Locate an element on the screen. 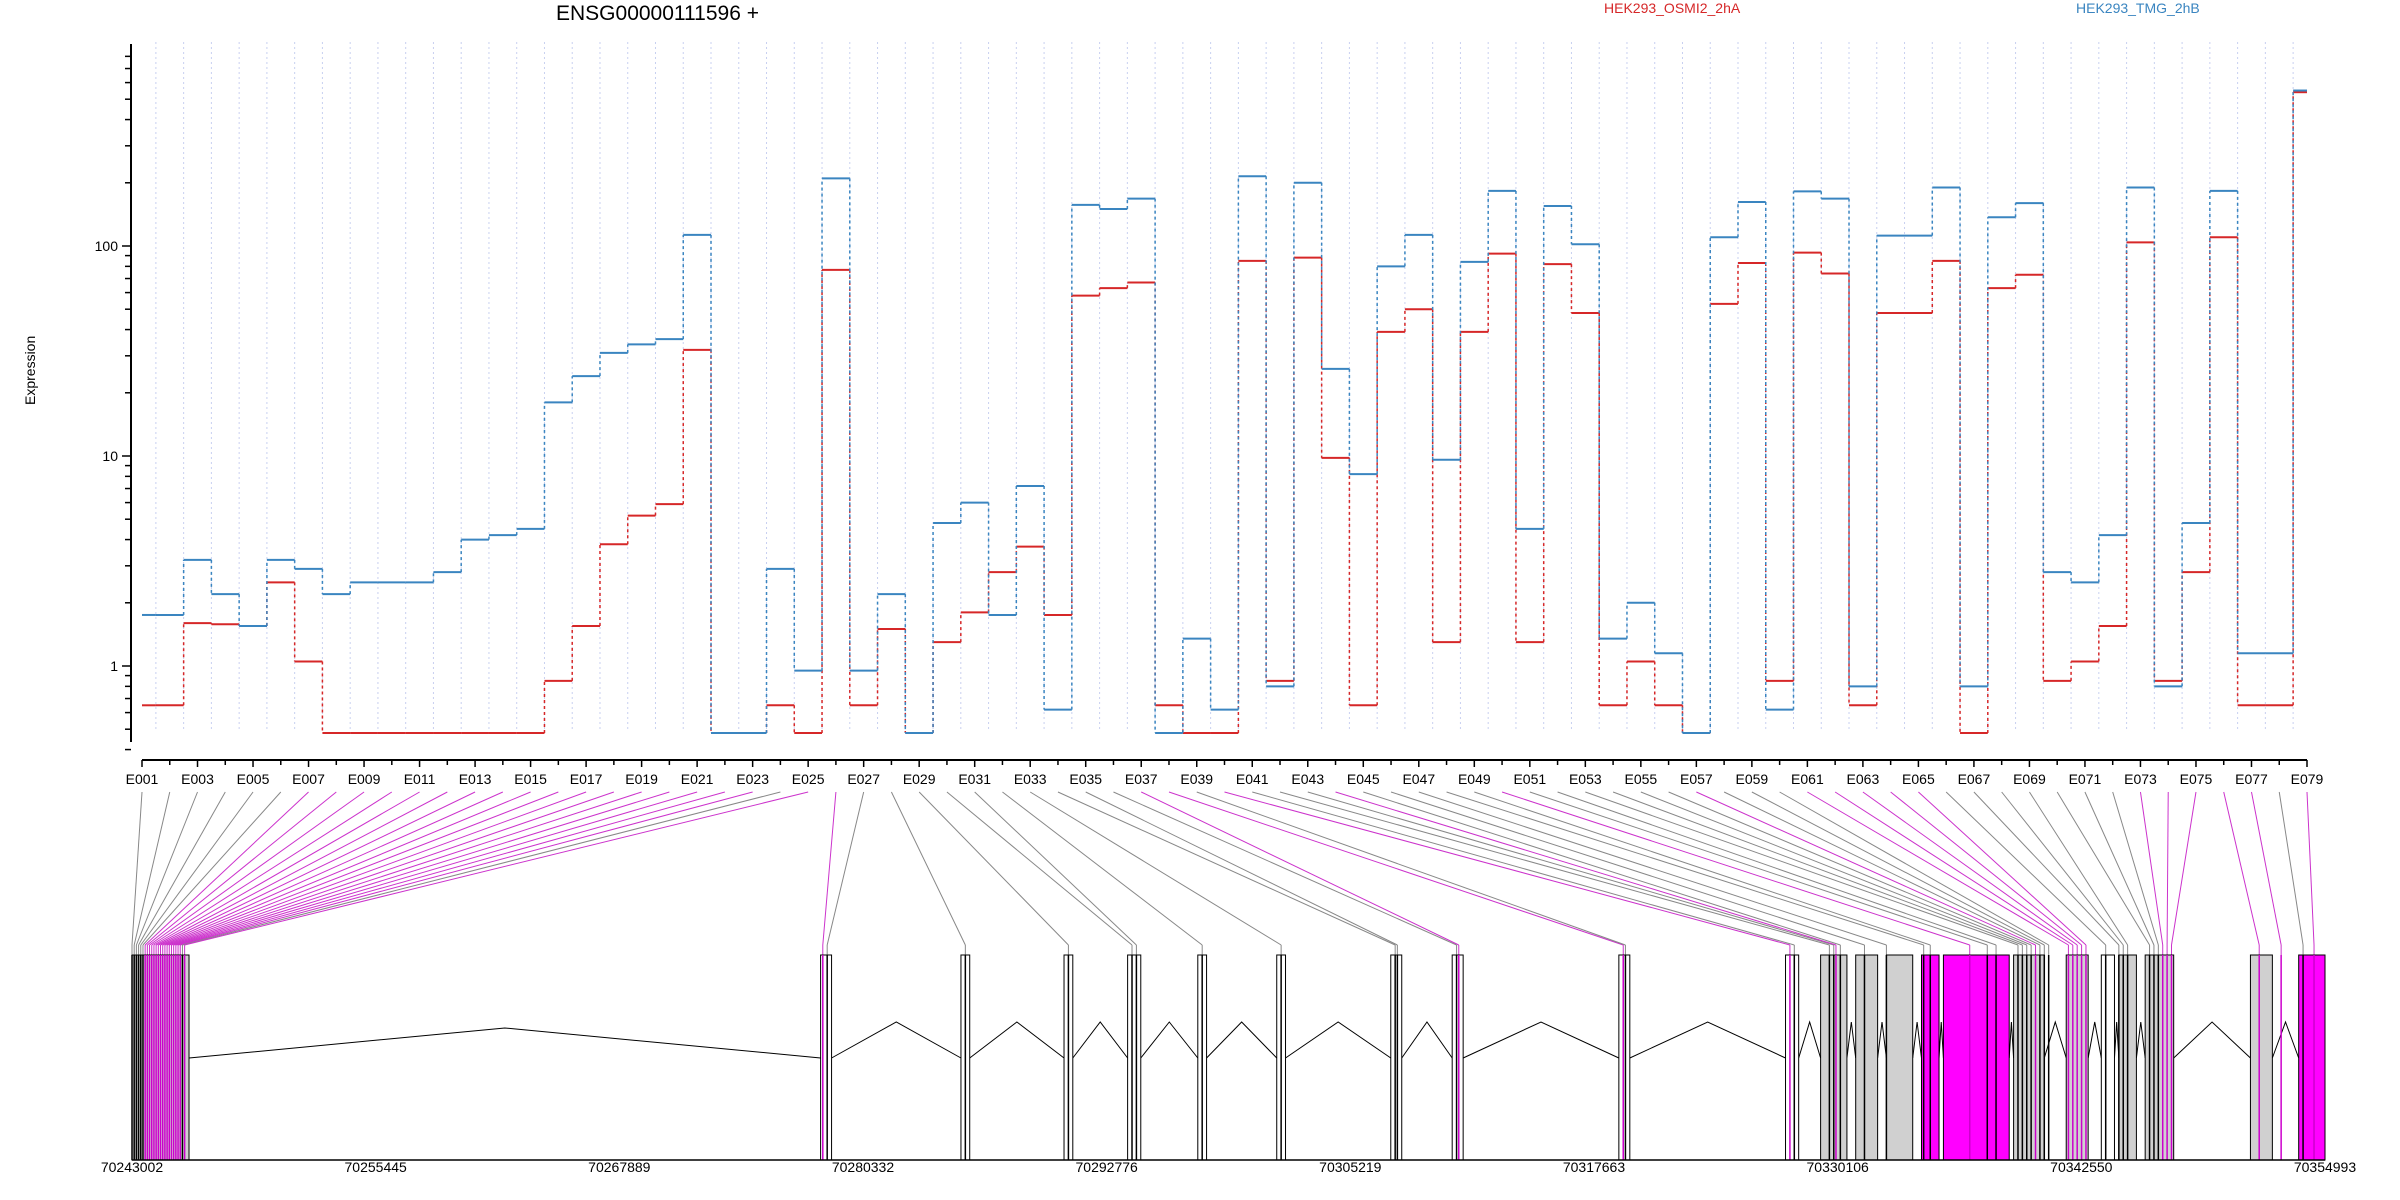 The height and width of the screenshot is (1200, 2400). x-tick-label: E025 is located at coordinates (808, 779).